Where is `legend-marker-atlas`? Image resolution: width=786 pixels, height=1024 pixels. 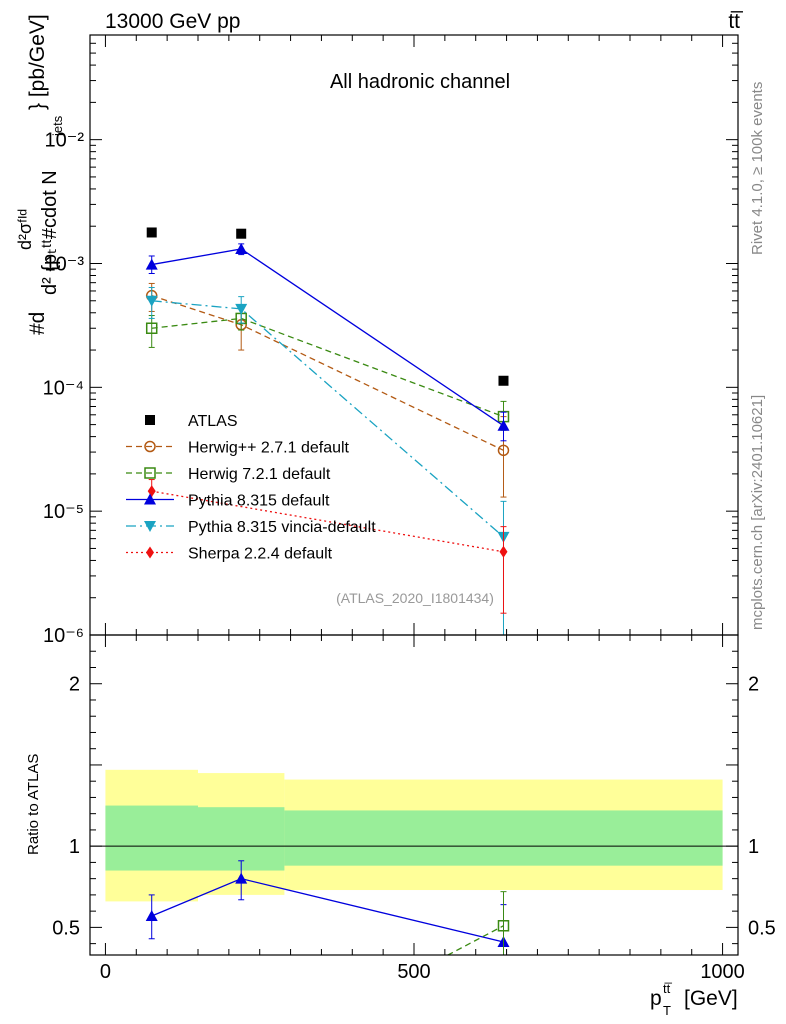 legend-marker-atlas is located at coordinates (150, 420).